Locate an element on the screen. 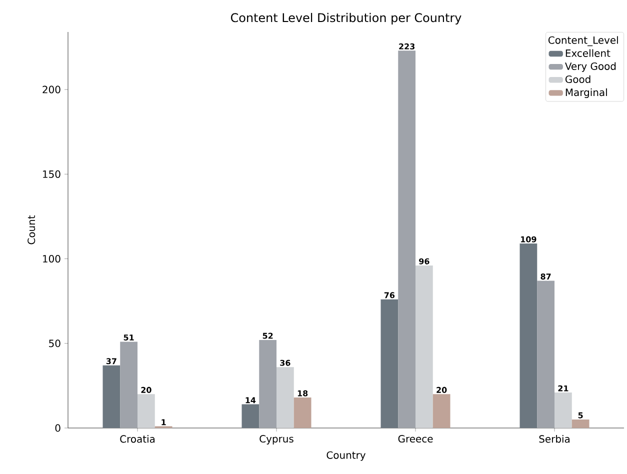  y-axis-title: Count is located at coordinates (32, 229).